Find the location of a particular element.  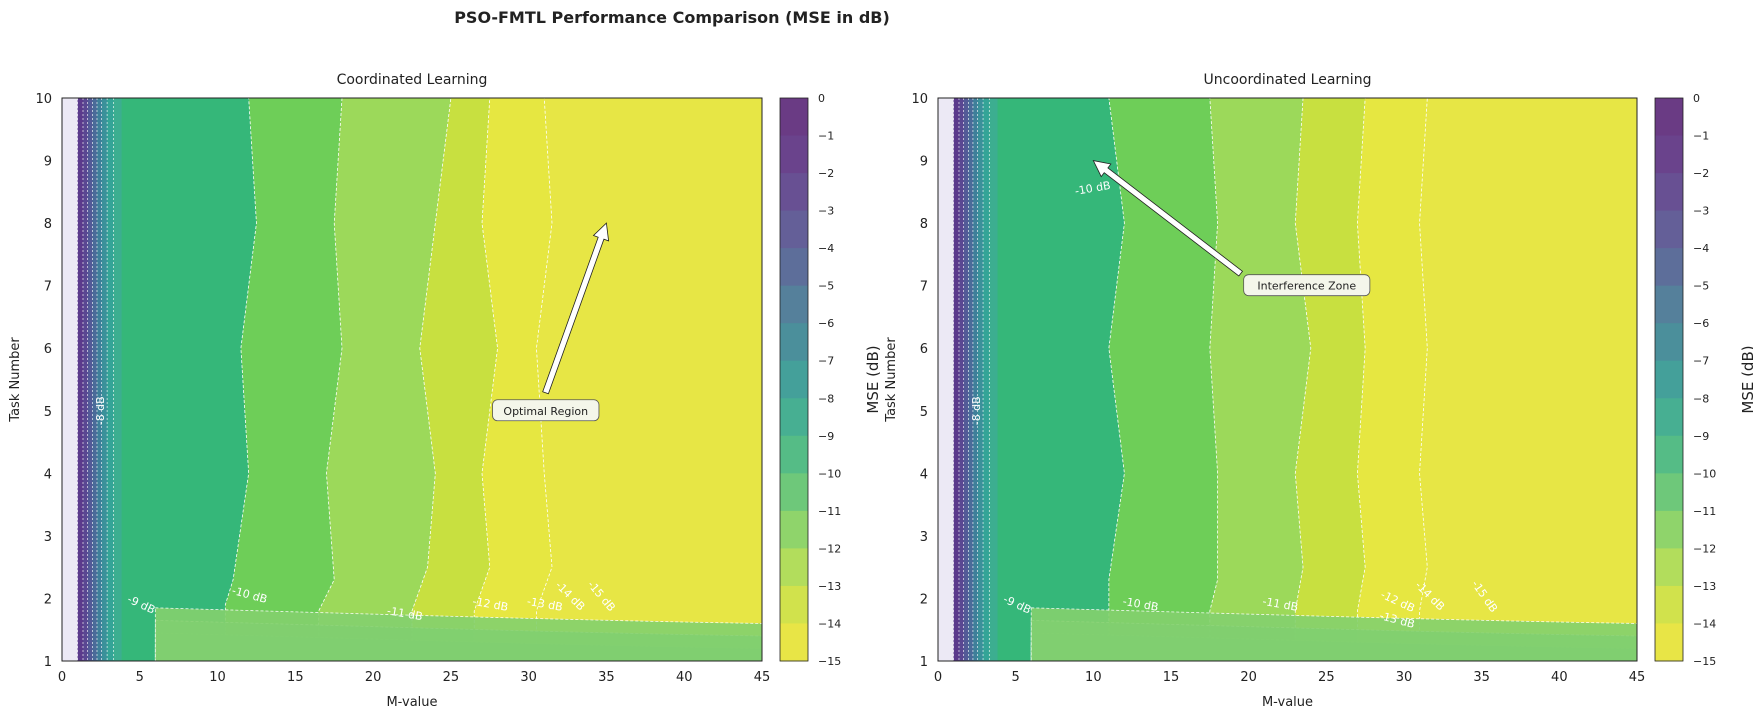

x-tick-label: 30 is located at coordinates (1404, 677).